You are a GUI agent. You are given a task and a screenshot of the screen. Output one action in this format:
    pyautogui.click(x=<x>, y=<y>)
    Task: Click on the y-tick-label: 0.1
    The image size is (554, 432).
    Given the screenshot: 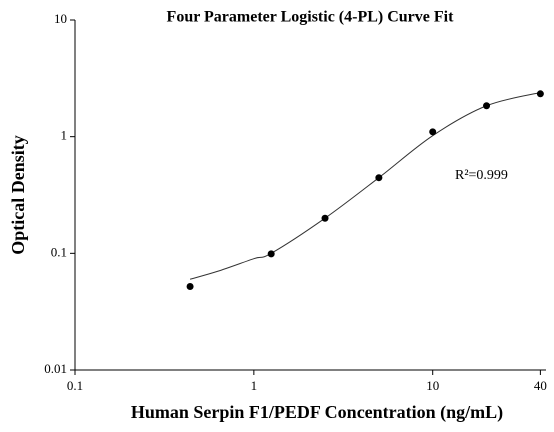 What is the action you would take?
    pyautogui.click(x=59, y=251)
    